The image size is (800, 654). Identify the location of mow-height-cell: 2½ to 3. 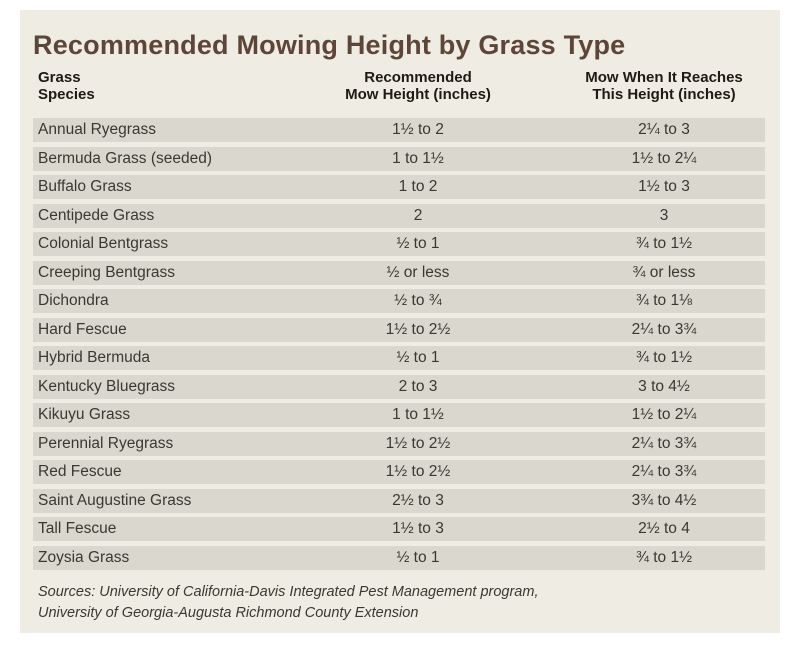
(418, 500).